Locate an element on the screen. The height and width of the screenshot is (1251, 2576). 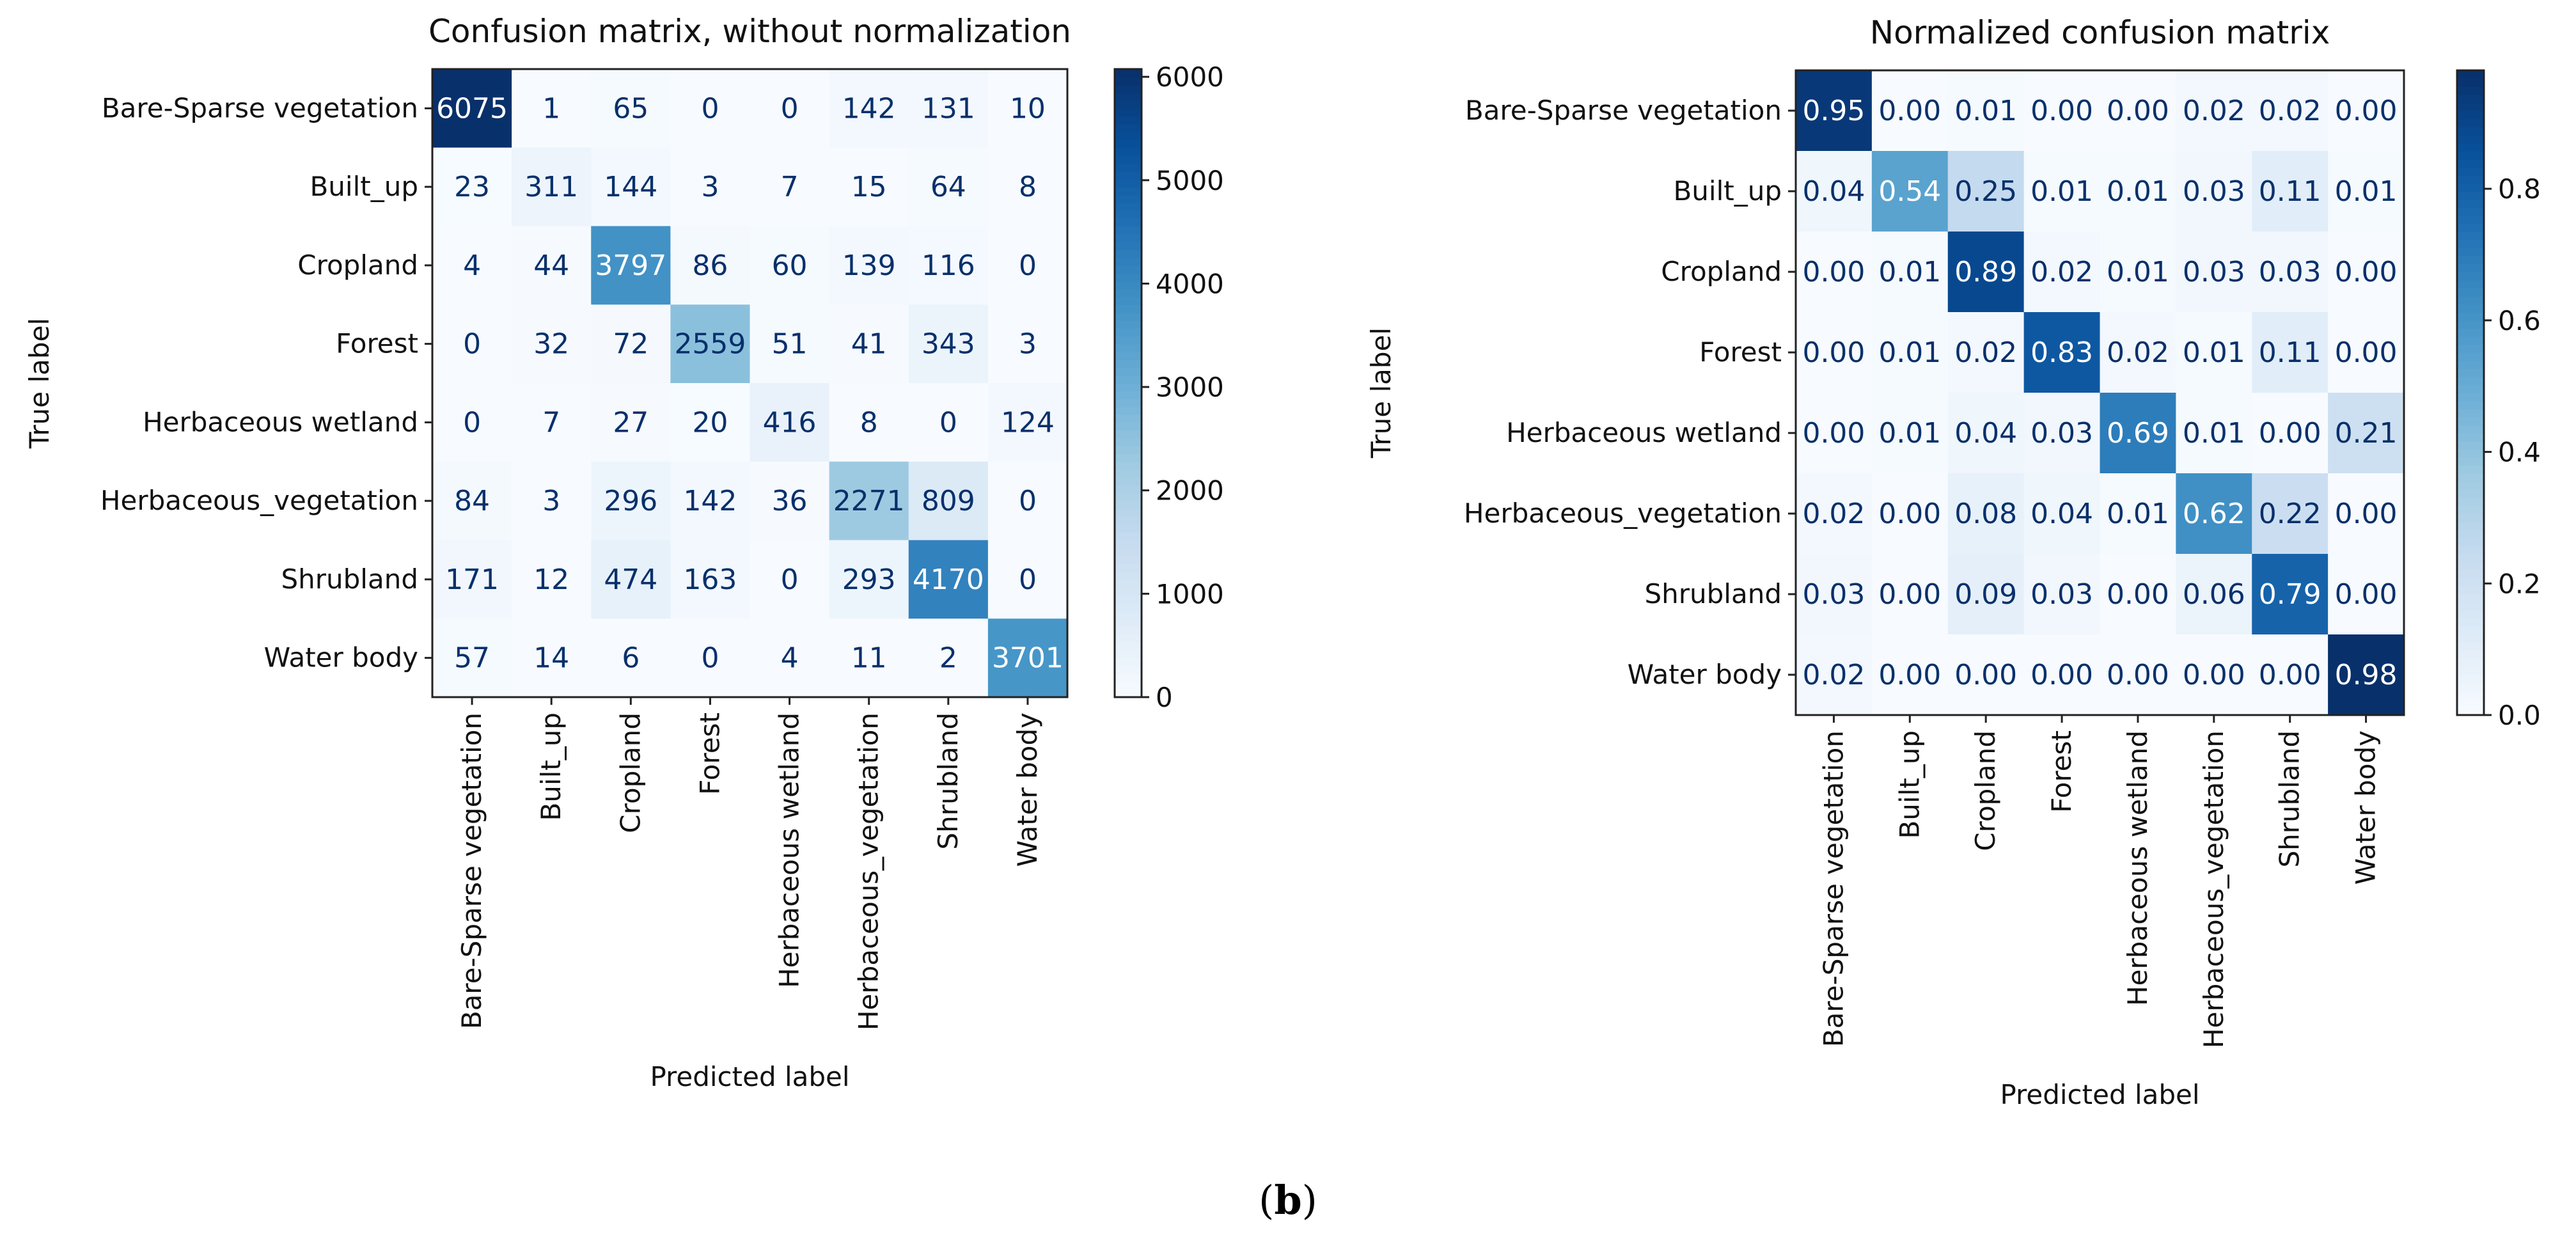
cell-value-r7-c2: 6 is located at coordinates (631, 658).